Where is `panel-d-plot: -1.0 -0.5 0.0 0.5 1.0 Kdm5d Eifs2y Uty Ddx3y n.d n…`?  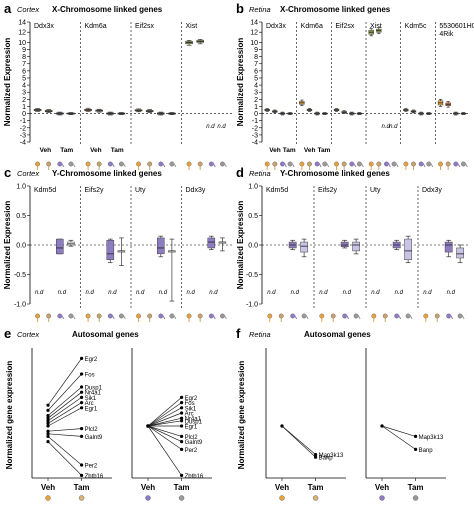
panel-d-plot: -1.0 -0.5 0.0 0.5 1.0 Kdm5d Eifs2y Uty Ddx3y n.d n… is located at coordinates (358, 253).